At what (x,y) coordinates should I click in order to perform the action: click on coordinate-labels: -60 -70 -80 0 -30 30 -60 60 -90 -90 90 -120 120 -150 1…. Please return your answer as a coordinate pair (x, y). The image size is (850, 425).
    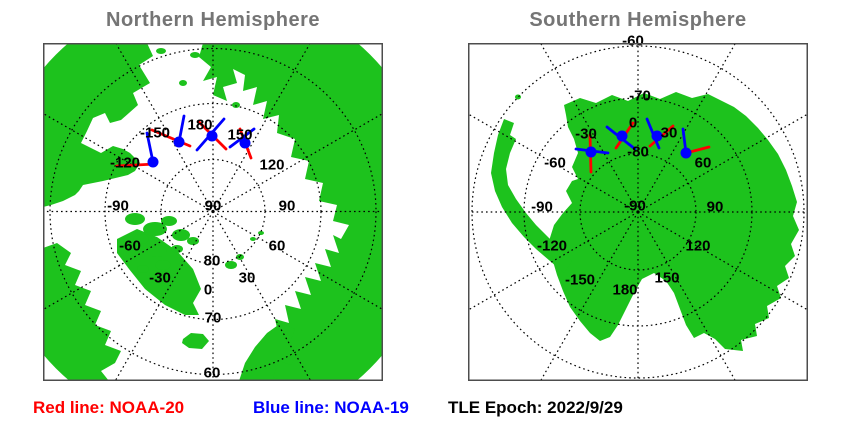
    Looking at the image, I should click on (627, 166).